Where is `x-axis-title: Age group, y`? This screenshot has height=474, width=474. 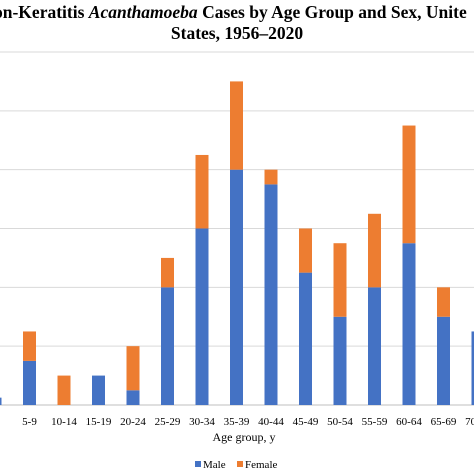
x-axis-title: Age group, y is located at coordinates (244, 437).